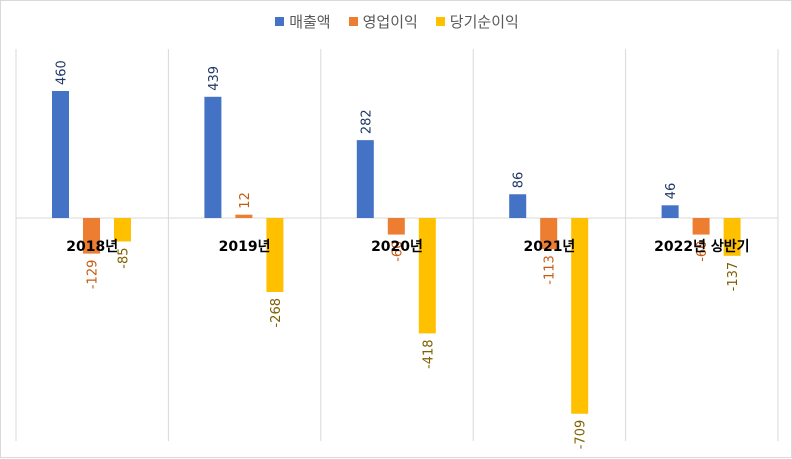 This screenshot has width=792, height=459. What do you see at coordinates (550, 270) in the screenshot?
I see `data-label-1-3: -113` at bounding box center [550, 270].